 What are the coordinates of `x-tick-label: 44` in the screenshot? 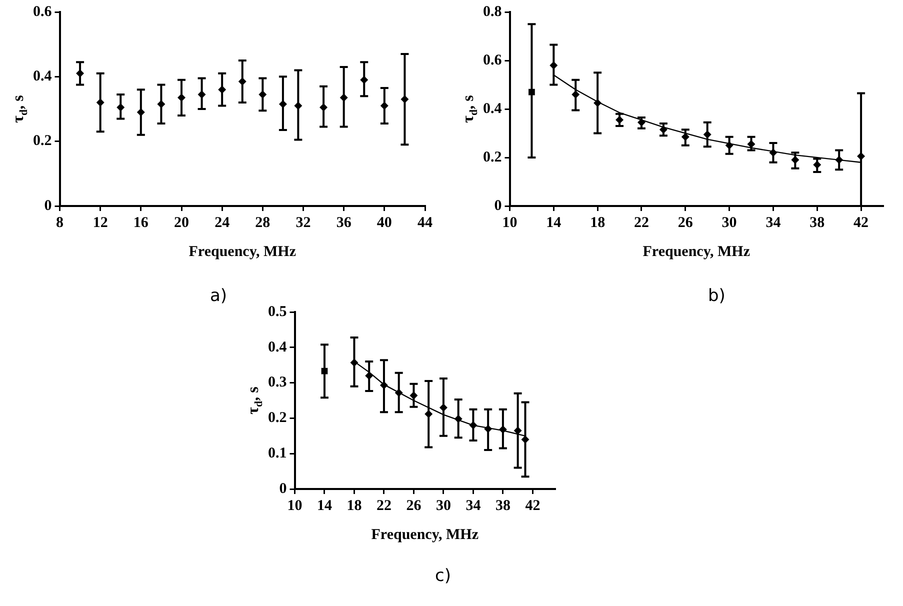 It's located at (425, 222).